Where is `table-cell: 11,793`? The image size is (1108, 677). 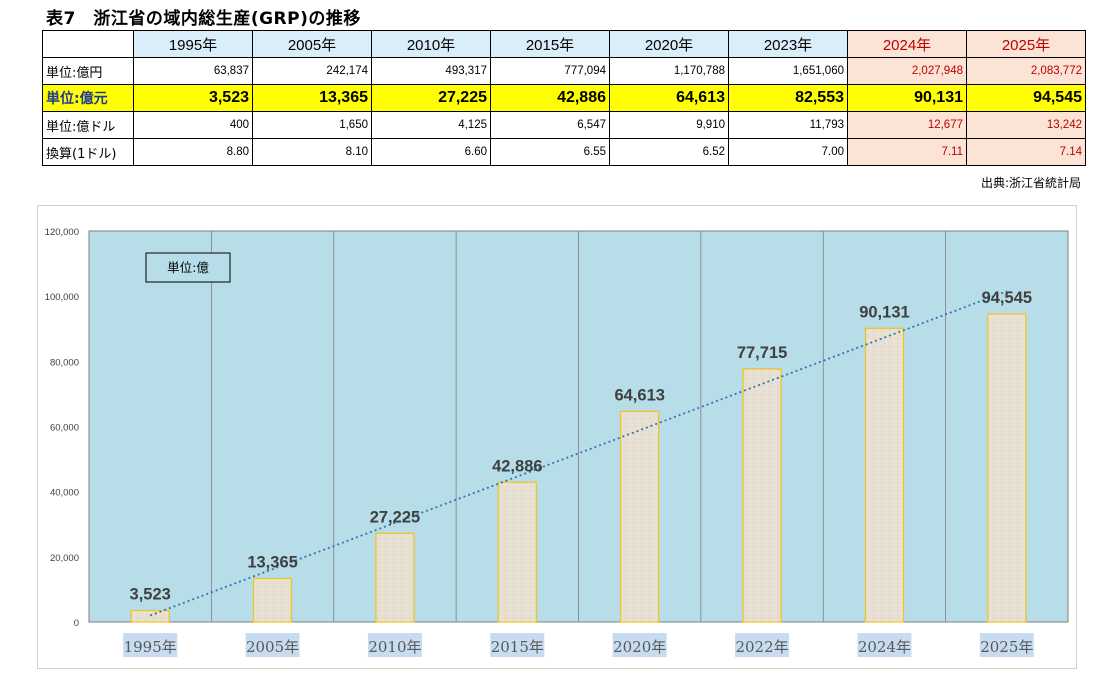
table-cell: 11,793 is located at coordinates (788, 125).